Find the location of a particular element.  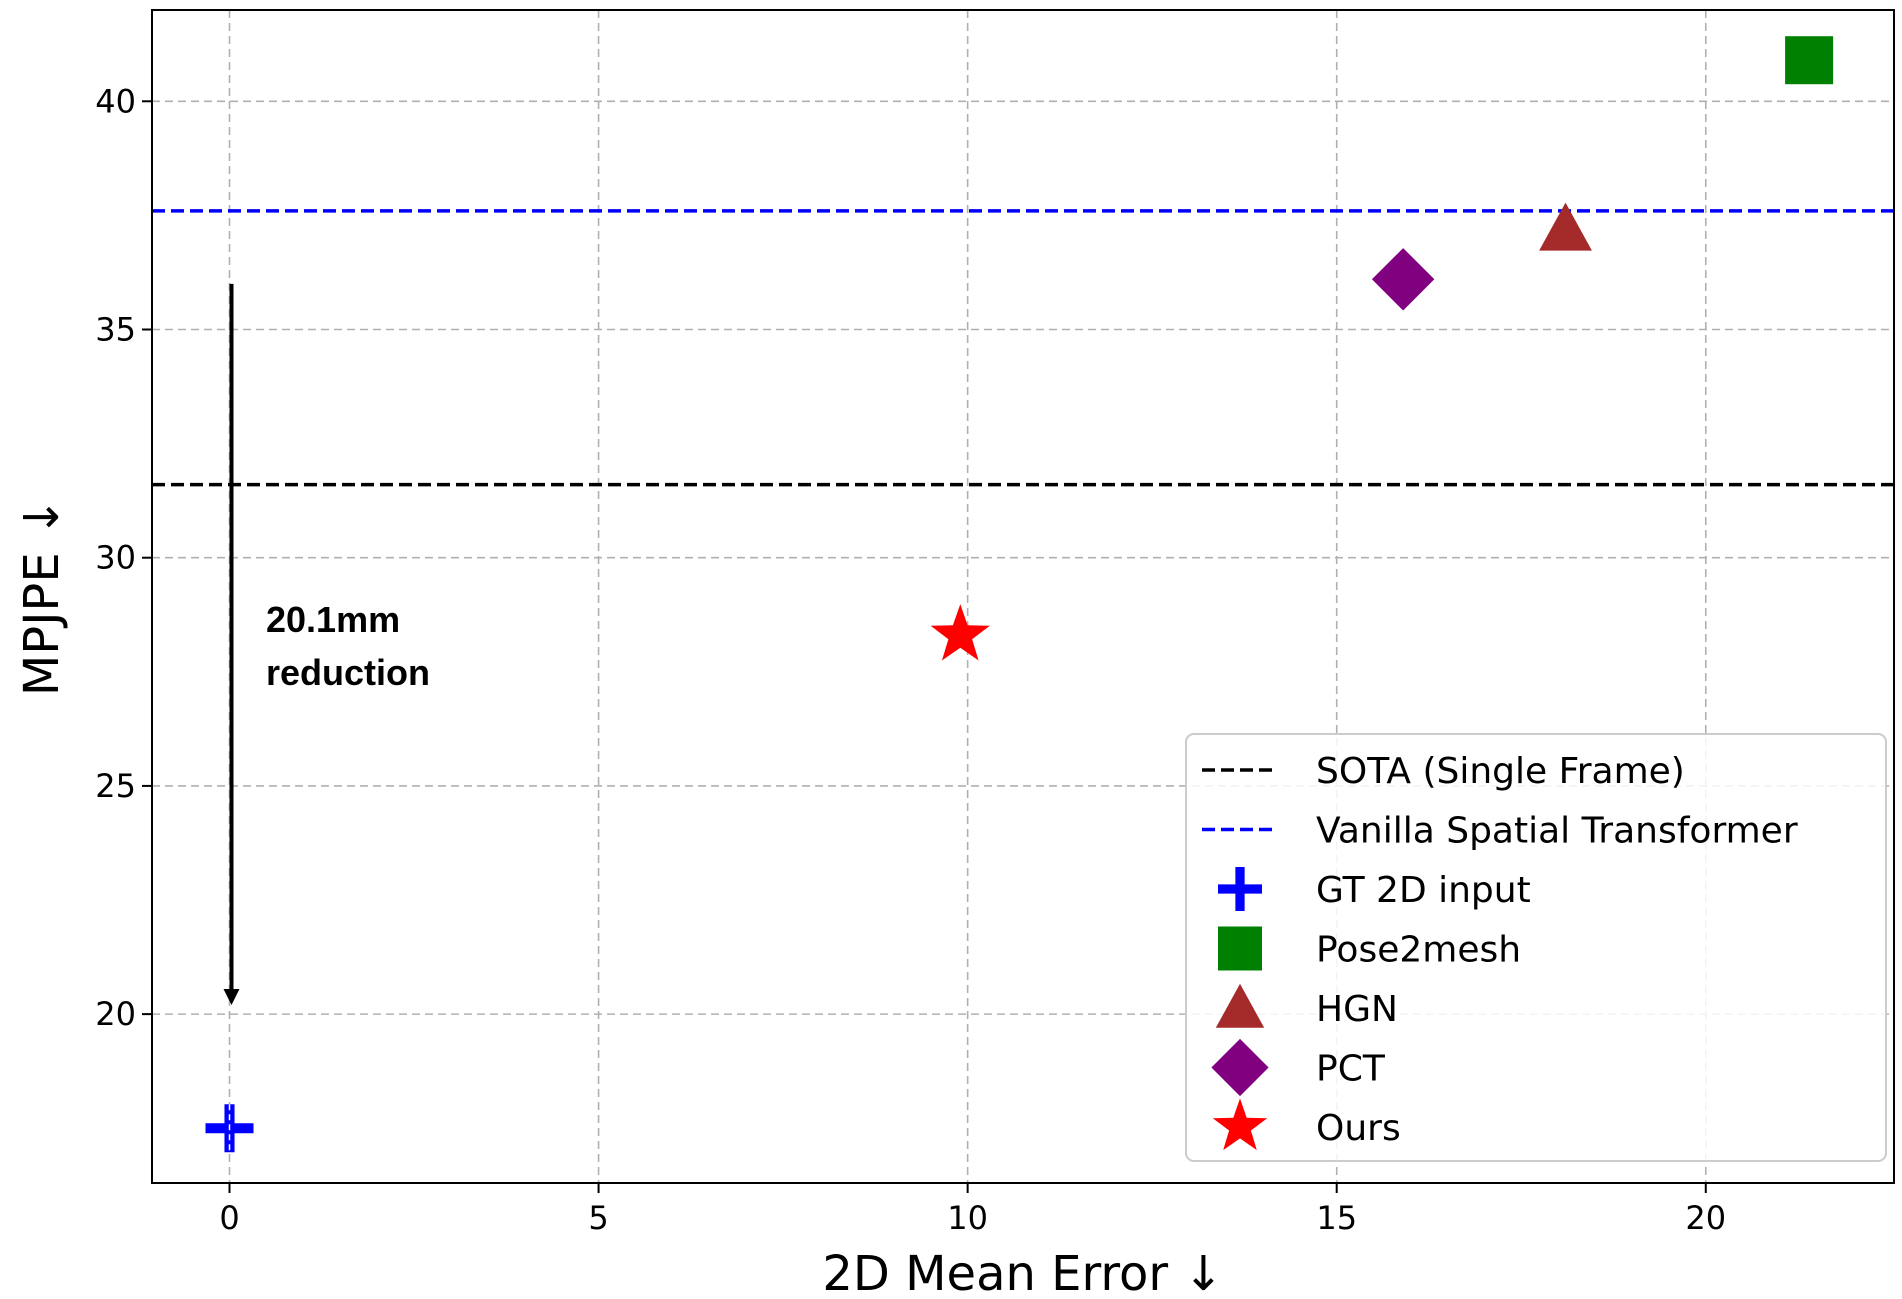

y-tick-label: 20 is located at coordinates (115, 1014).